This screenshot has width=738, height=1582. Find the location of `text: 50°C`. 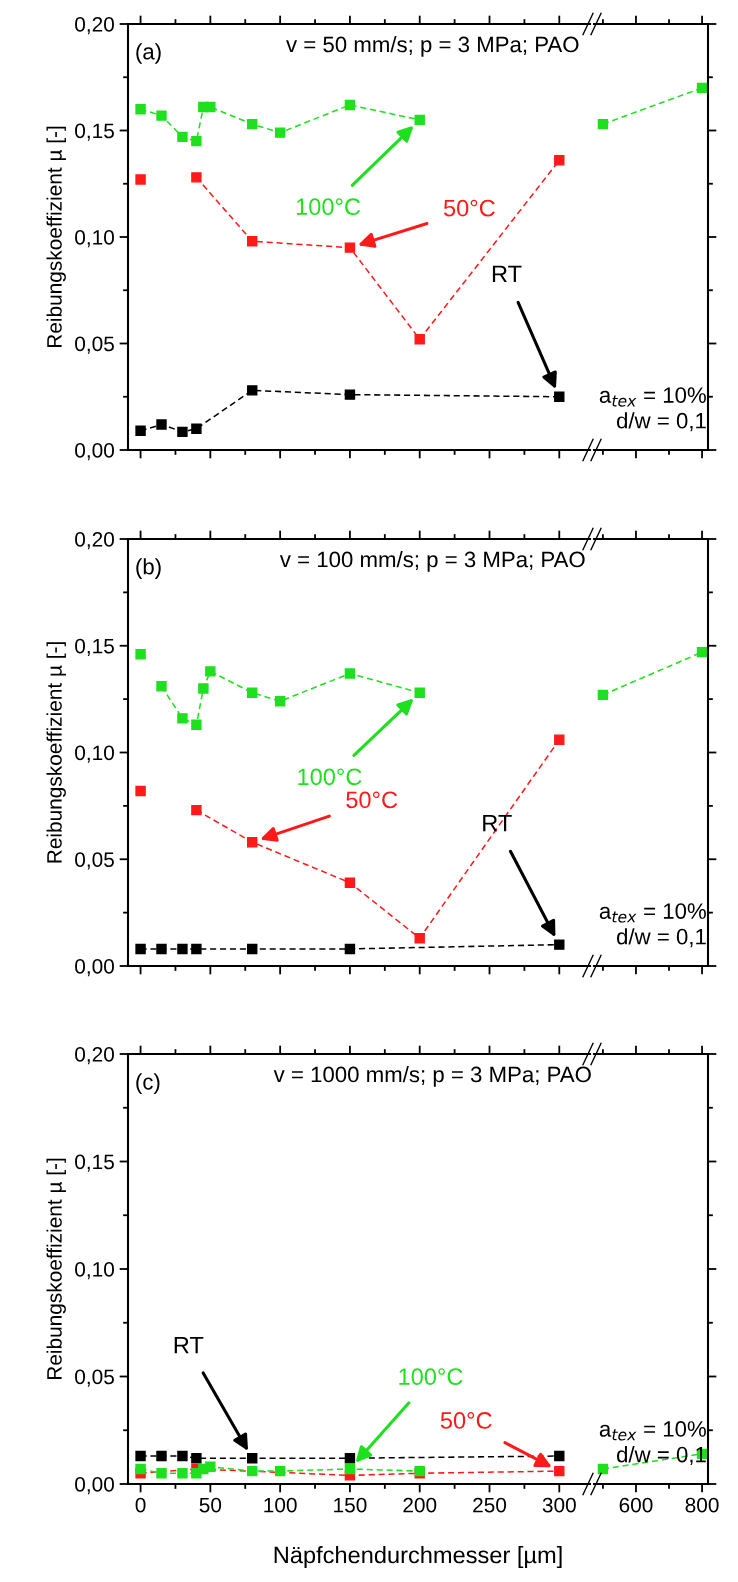

text: 50°C is located at coordinates (372, 800).